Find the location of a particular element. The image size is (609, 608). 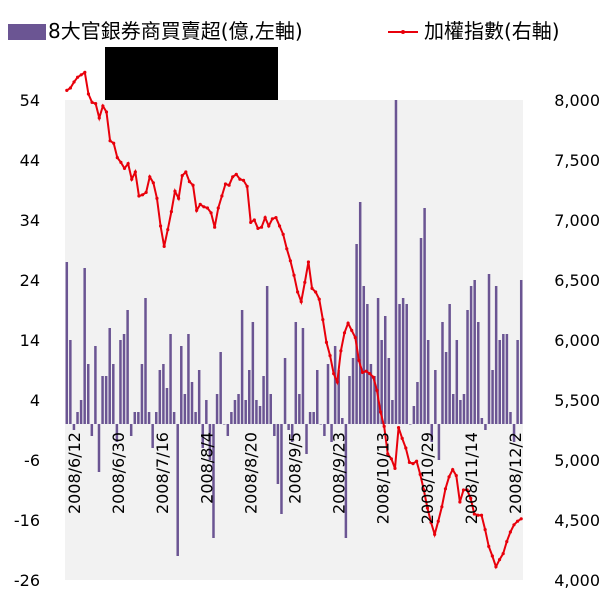

right-tick-label: 6,000 is located at coordinates (577, 340).